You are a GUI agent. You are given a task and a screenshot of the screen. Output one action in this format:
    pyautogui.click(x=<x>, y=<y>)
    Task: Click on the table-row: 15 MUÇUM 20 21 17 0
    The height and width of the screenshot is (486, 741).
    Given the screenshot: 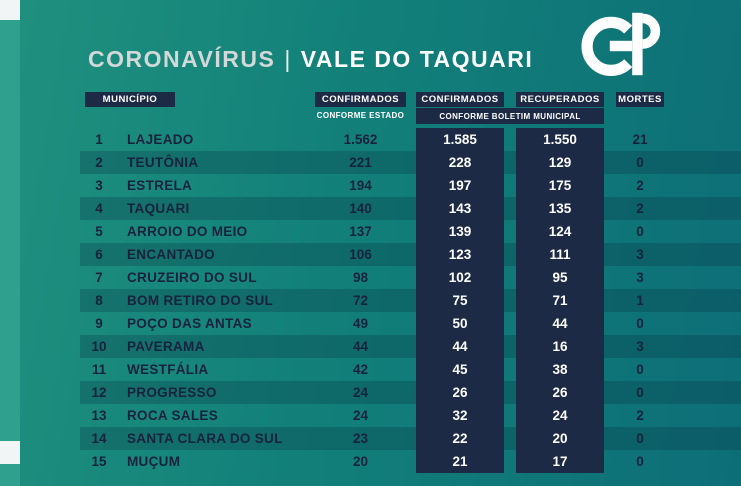 What is the action you would take?
    pyautogui.click(x=370, y=461)
    